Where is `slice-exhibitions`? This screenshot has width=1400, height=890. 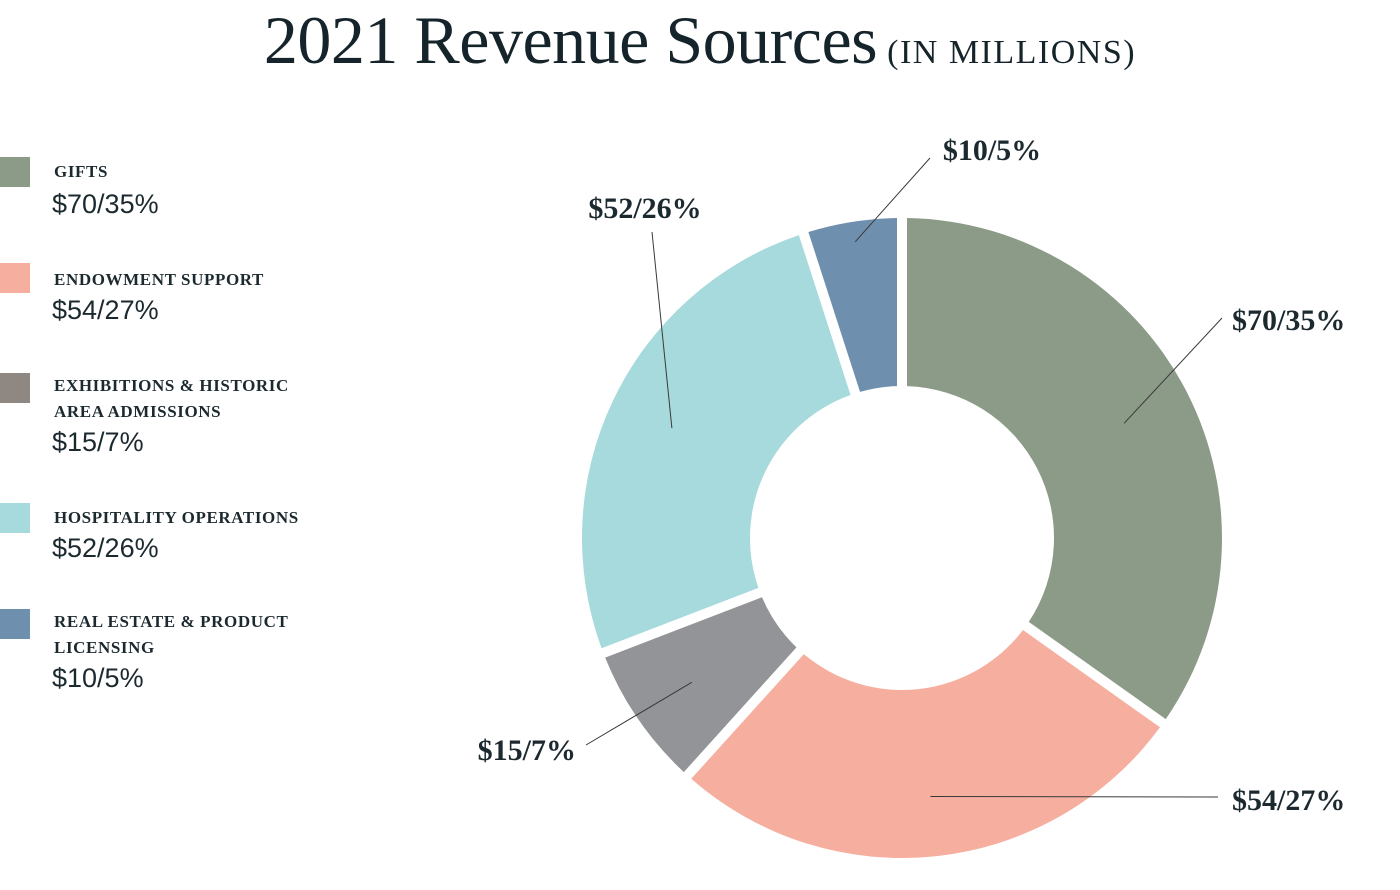
slice-exhibitions is located at coordinates (701, 685).